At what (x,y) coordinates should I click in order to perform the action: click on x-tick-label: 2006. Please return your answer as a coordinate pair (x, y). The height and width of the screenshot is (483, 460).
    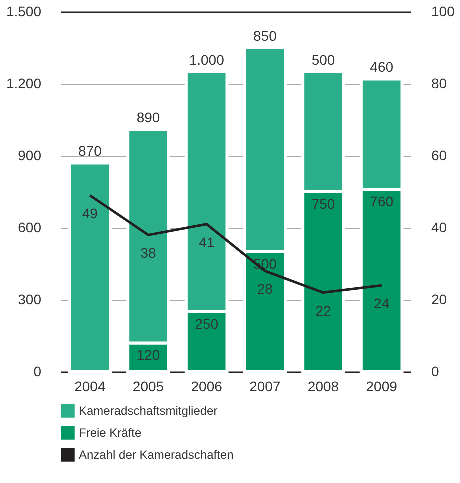
    Looking at the image, I should click on (207, 386).